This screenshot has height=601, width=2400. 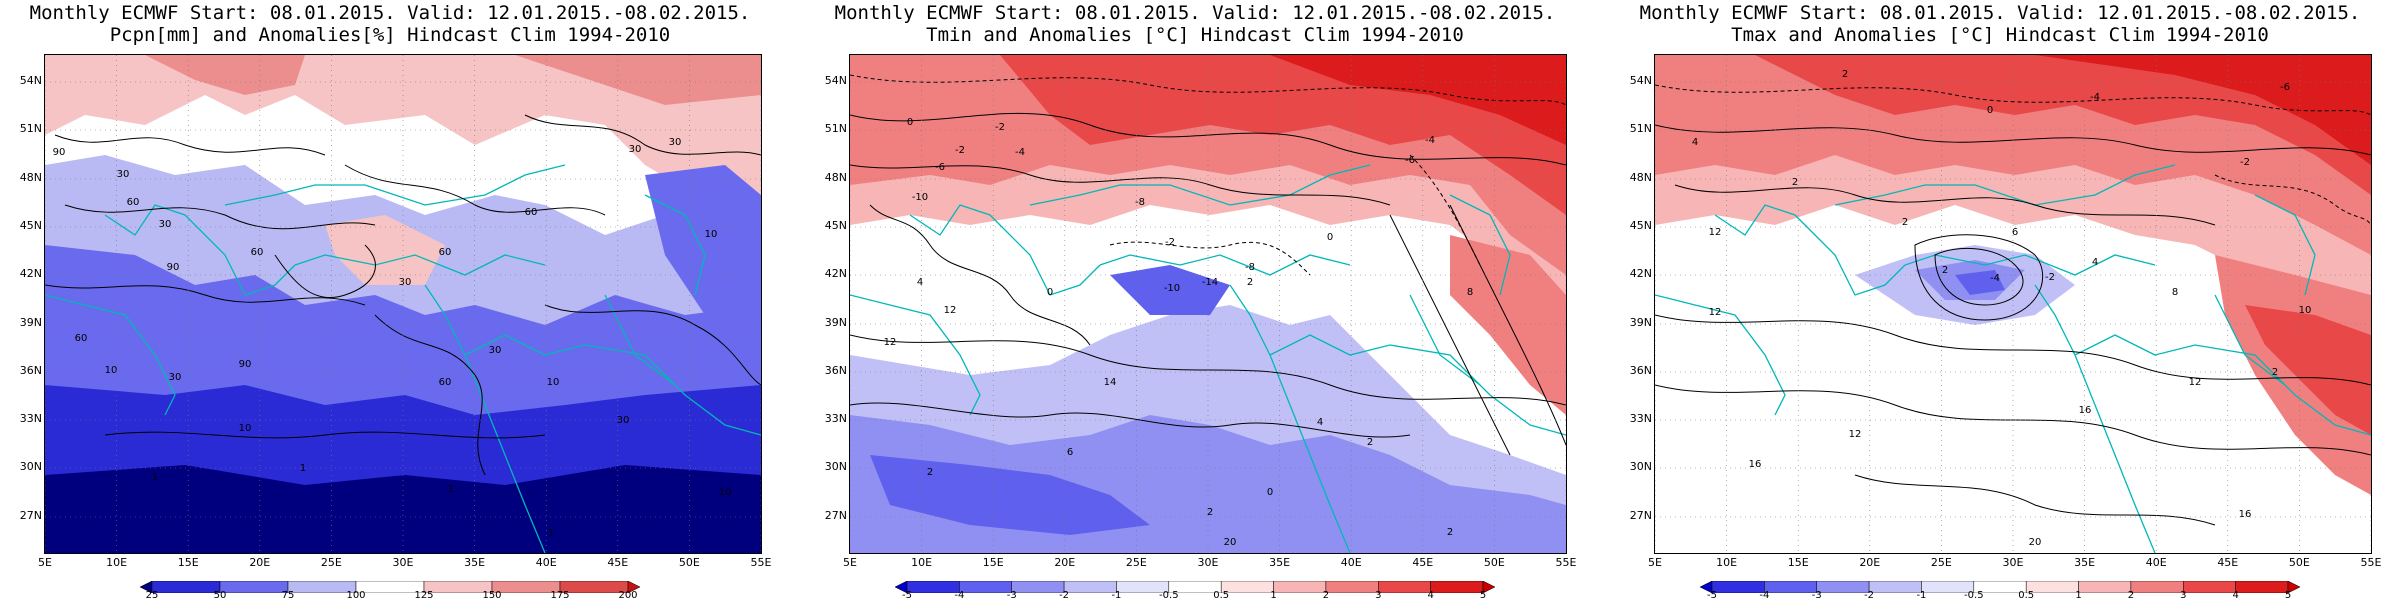 I want to click on colorbar-label: 200, so click(x=628, y=595).